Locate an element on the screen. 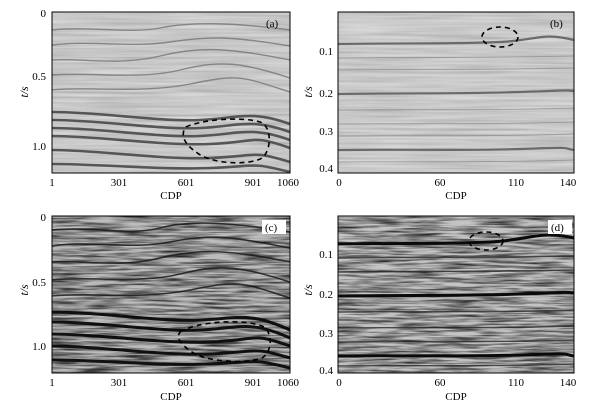 This screenshot has height=408, width=609. panel-a-xlabel: CDP is located at coordinates (170, 196).